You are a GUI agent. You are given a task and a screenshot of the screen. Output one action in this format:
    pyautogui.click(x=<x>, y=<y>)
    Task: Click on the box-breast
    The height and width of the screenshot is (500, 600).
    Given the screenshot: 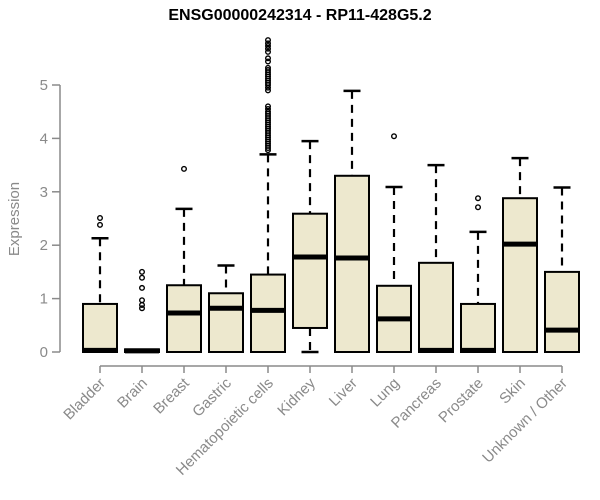 What is the action you would take?
    pyautogui.click(x=184, y=318)
    